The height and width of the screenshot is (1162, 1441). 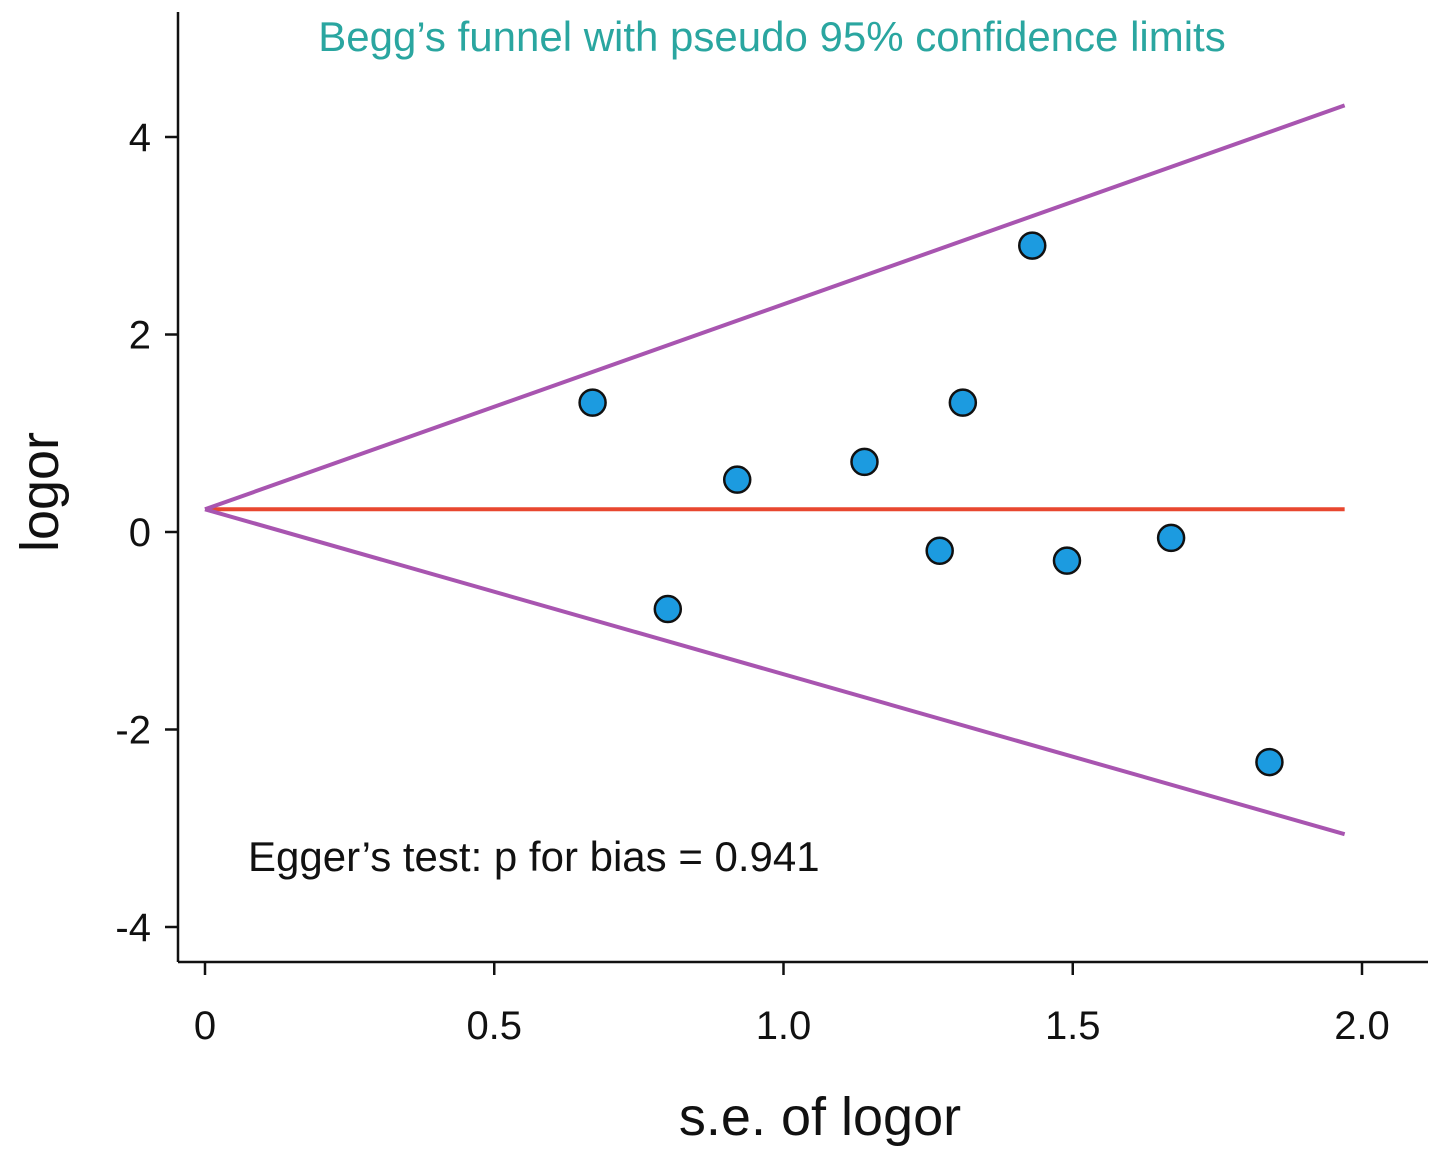 I want to click on y-tick-label: 0, so click(x=140, y=533).